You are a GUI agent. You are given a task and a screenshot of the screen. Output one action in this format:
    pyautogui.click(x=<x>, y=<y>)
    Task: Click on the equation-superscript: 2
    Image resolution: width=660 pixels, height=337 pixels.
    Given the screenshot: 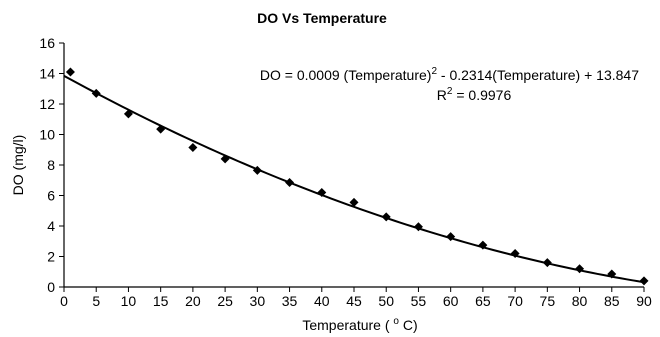 What is the action you would take?
    pyautogui.click(x=434, y=71)
    